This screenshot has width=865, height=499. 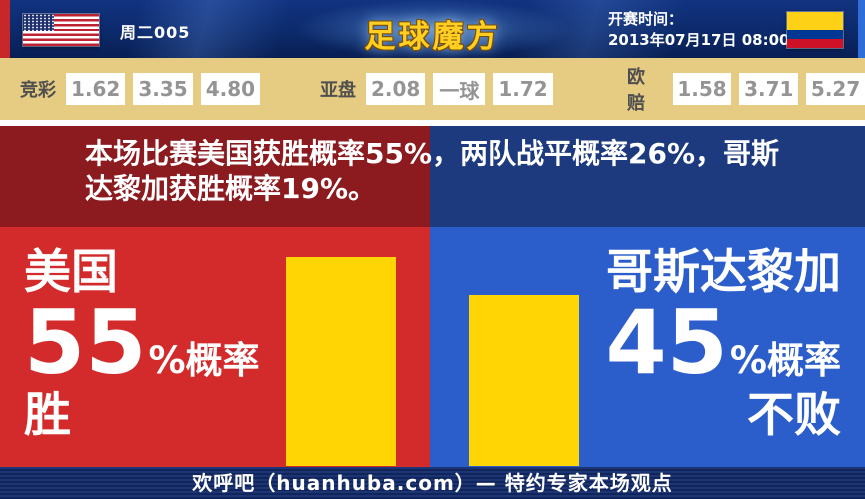 I want to click on home-team-block: 美国 55 %概率 胜, so click(x=142, y=346).